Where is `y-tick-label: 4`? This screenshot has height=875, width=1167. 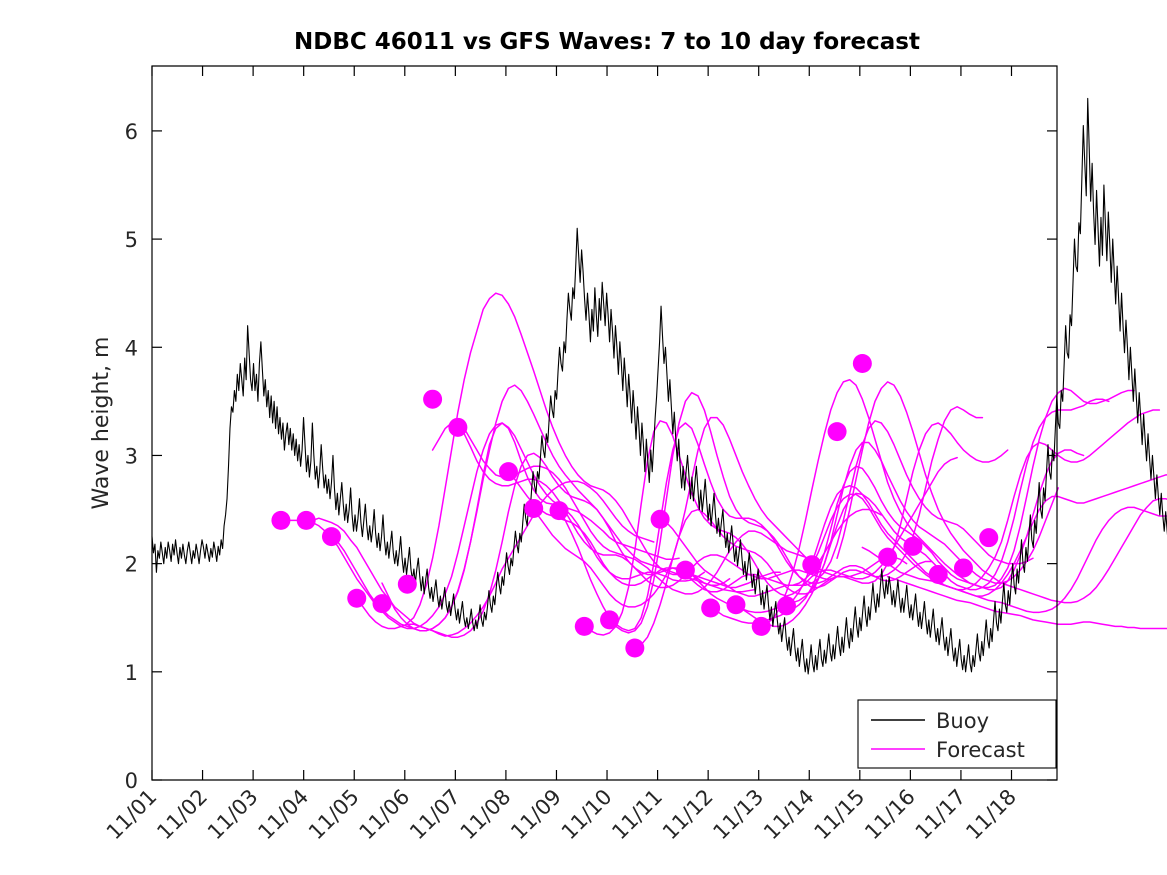
y-tick-label: 4 is located at coordinates (131, 348).